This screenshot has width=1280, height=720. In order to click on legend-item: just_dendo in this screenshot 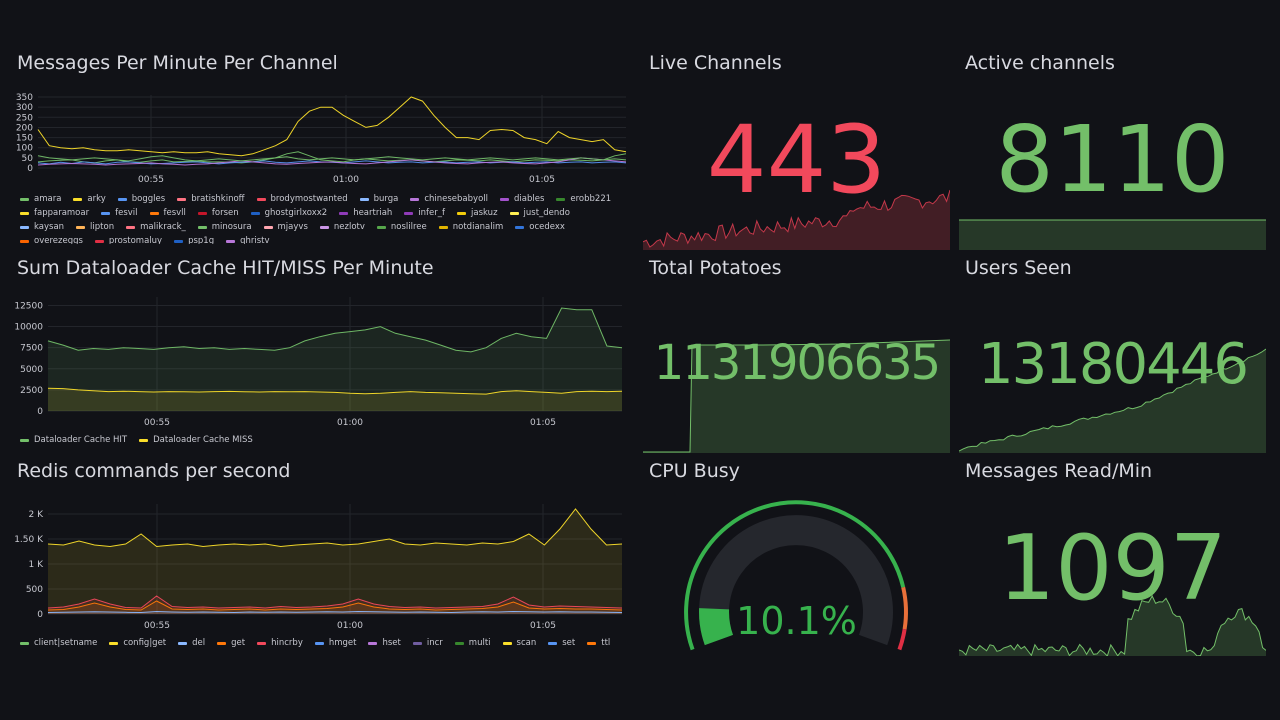, I will do `click(539, 213)`.